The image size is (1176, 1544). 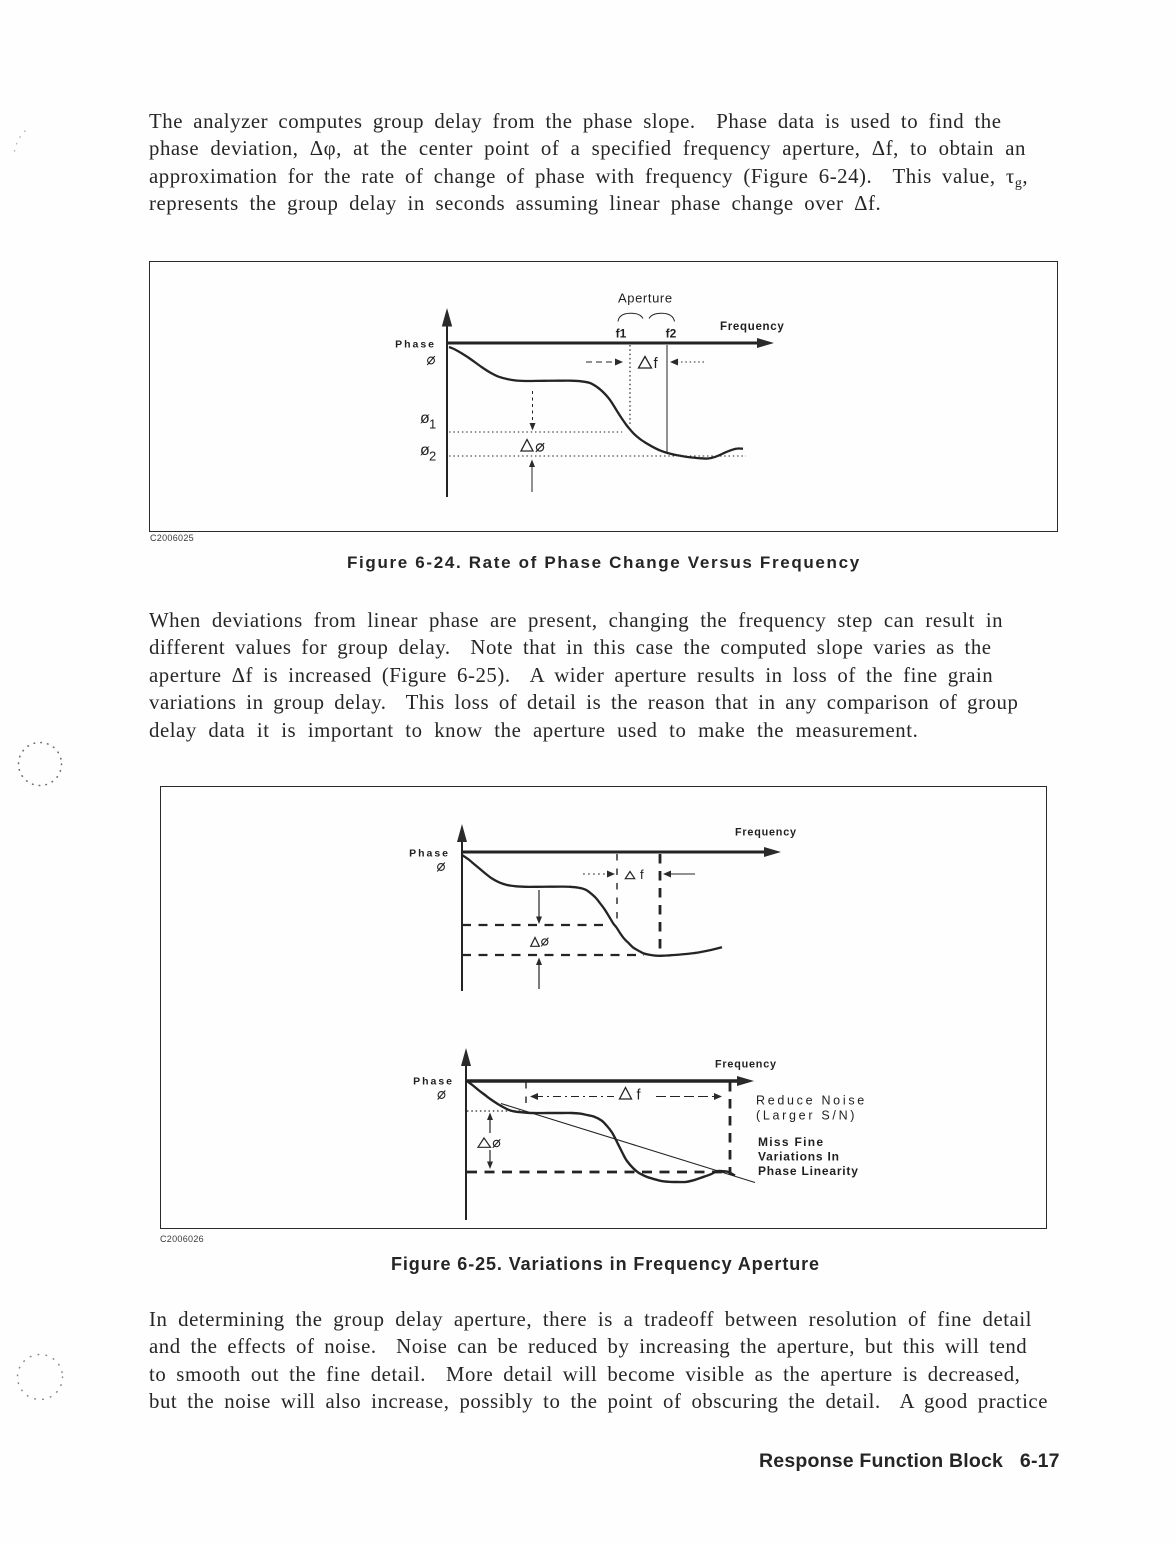 I want to click on svg-text: f2, so click(x=671, y=334).